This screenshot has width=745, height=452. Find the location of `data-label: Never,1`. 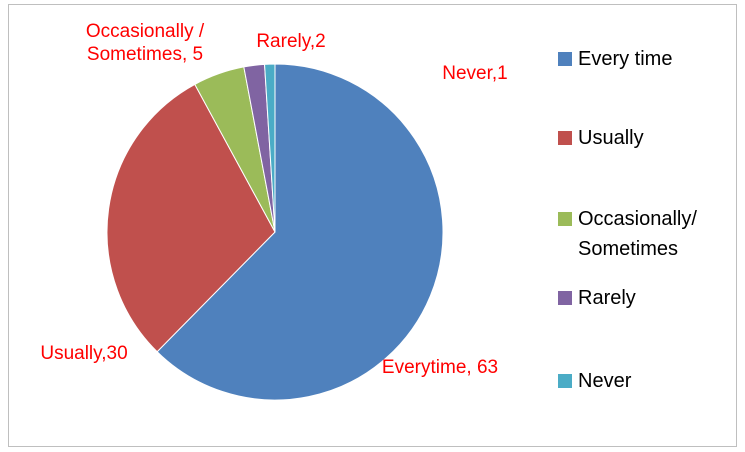

data-label: Never,1 is located at coordinates (475, 73).